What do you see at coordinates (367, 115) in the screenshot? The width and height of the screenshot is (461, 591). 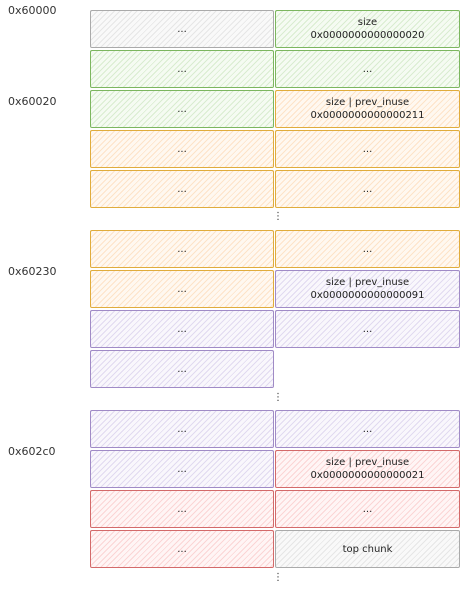 I see `size-value: 0x0000000000000211` at bounding box center [367, 115].